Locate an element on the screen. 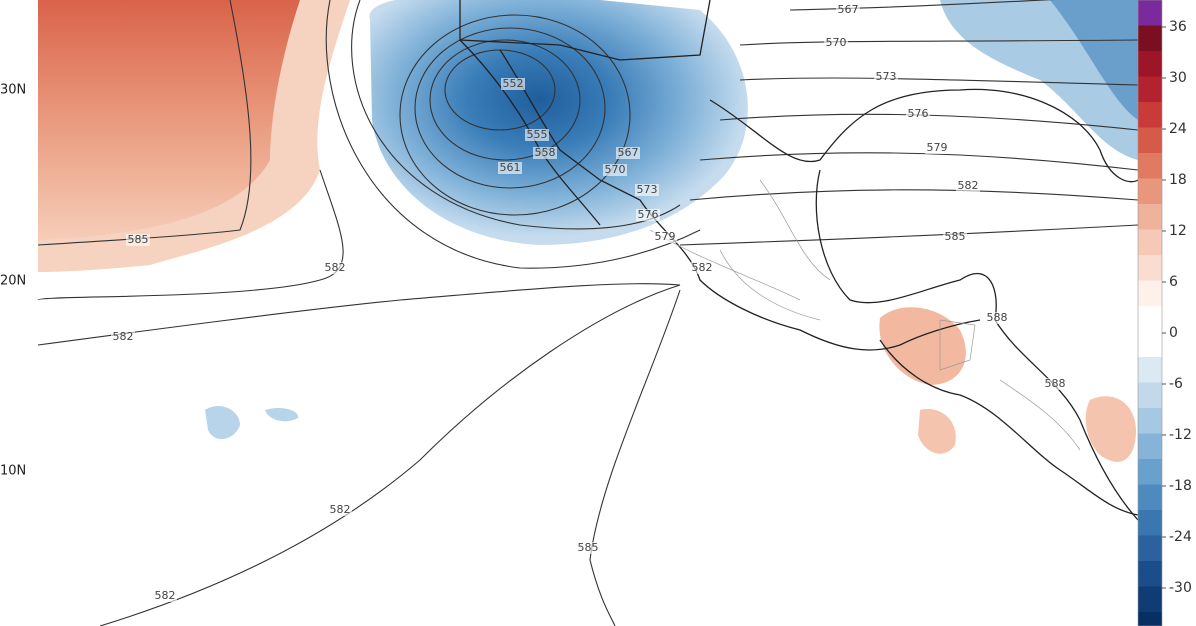 This screenshot has height=626, width=1196. contour-label: 555 is located at coordinates (537, 134).